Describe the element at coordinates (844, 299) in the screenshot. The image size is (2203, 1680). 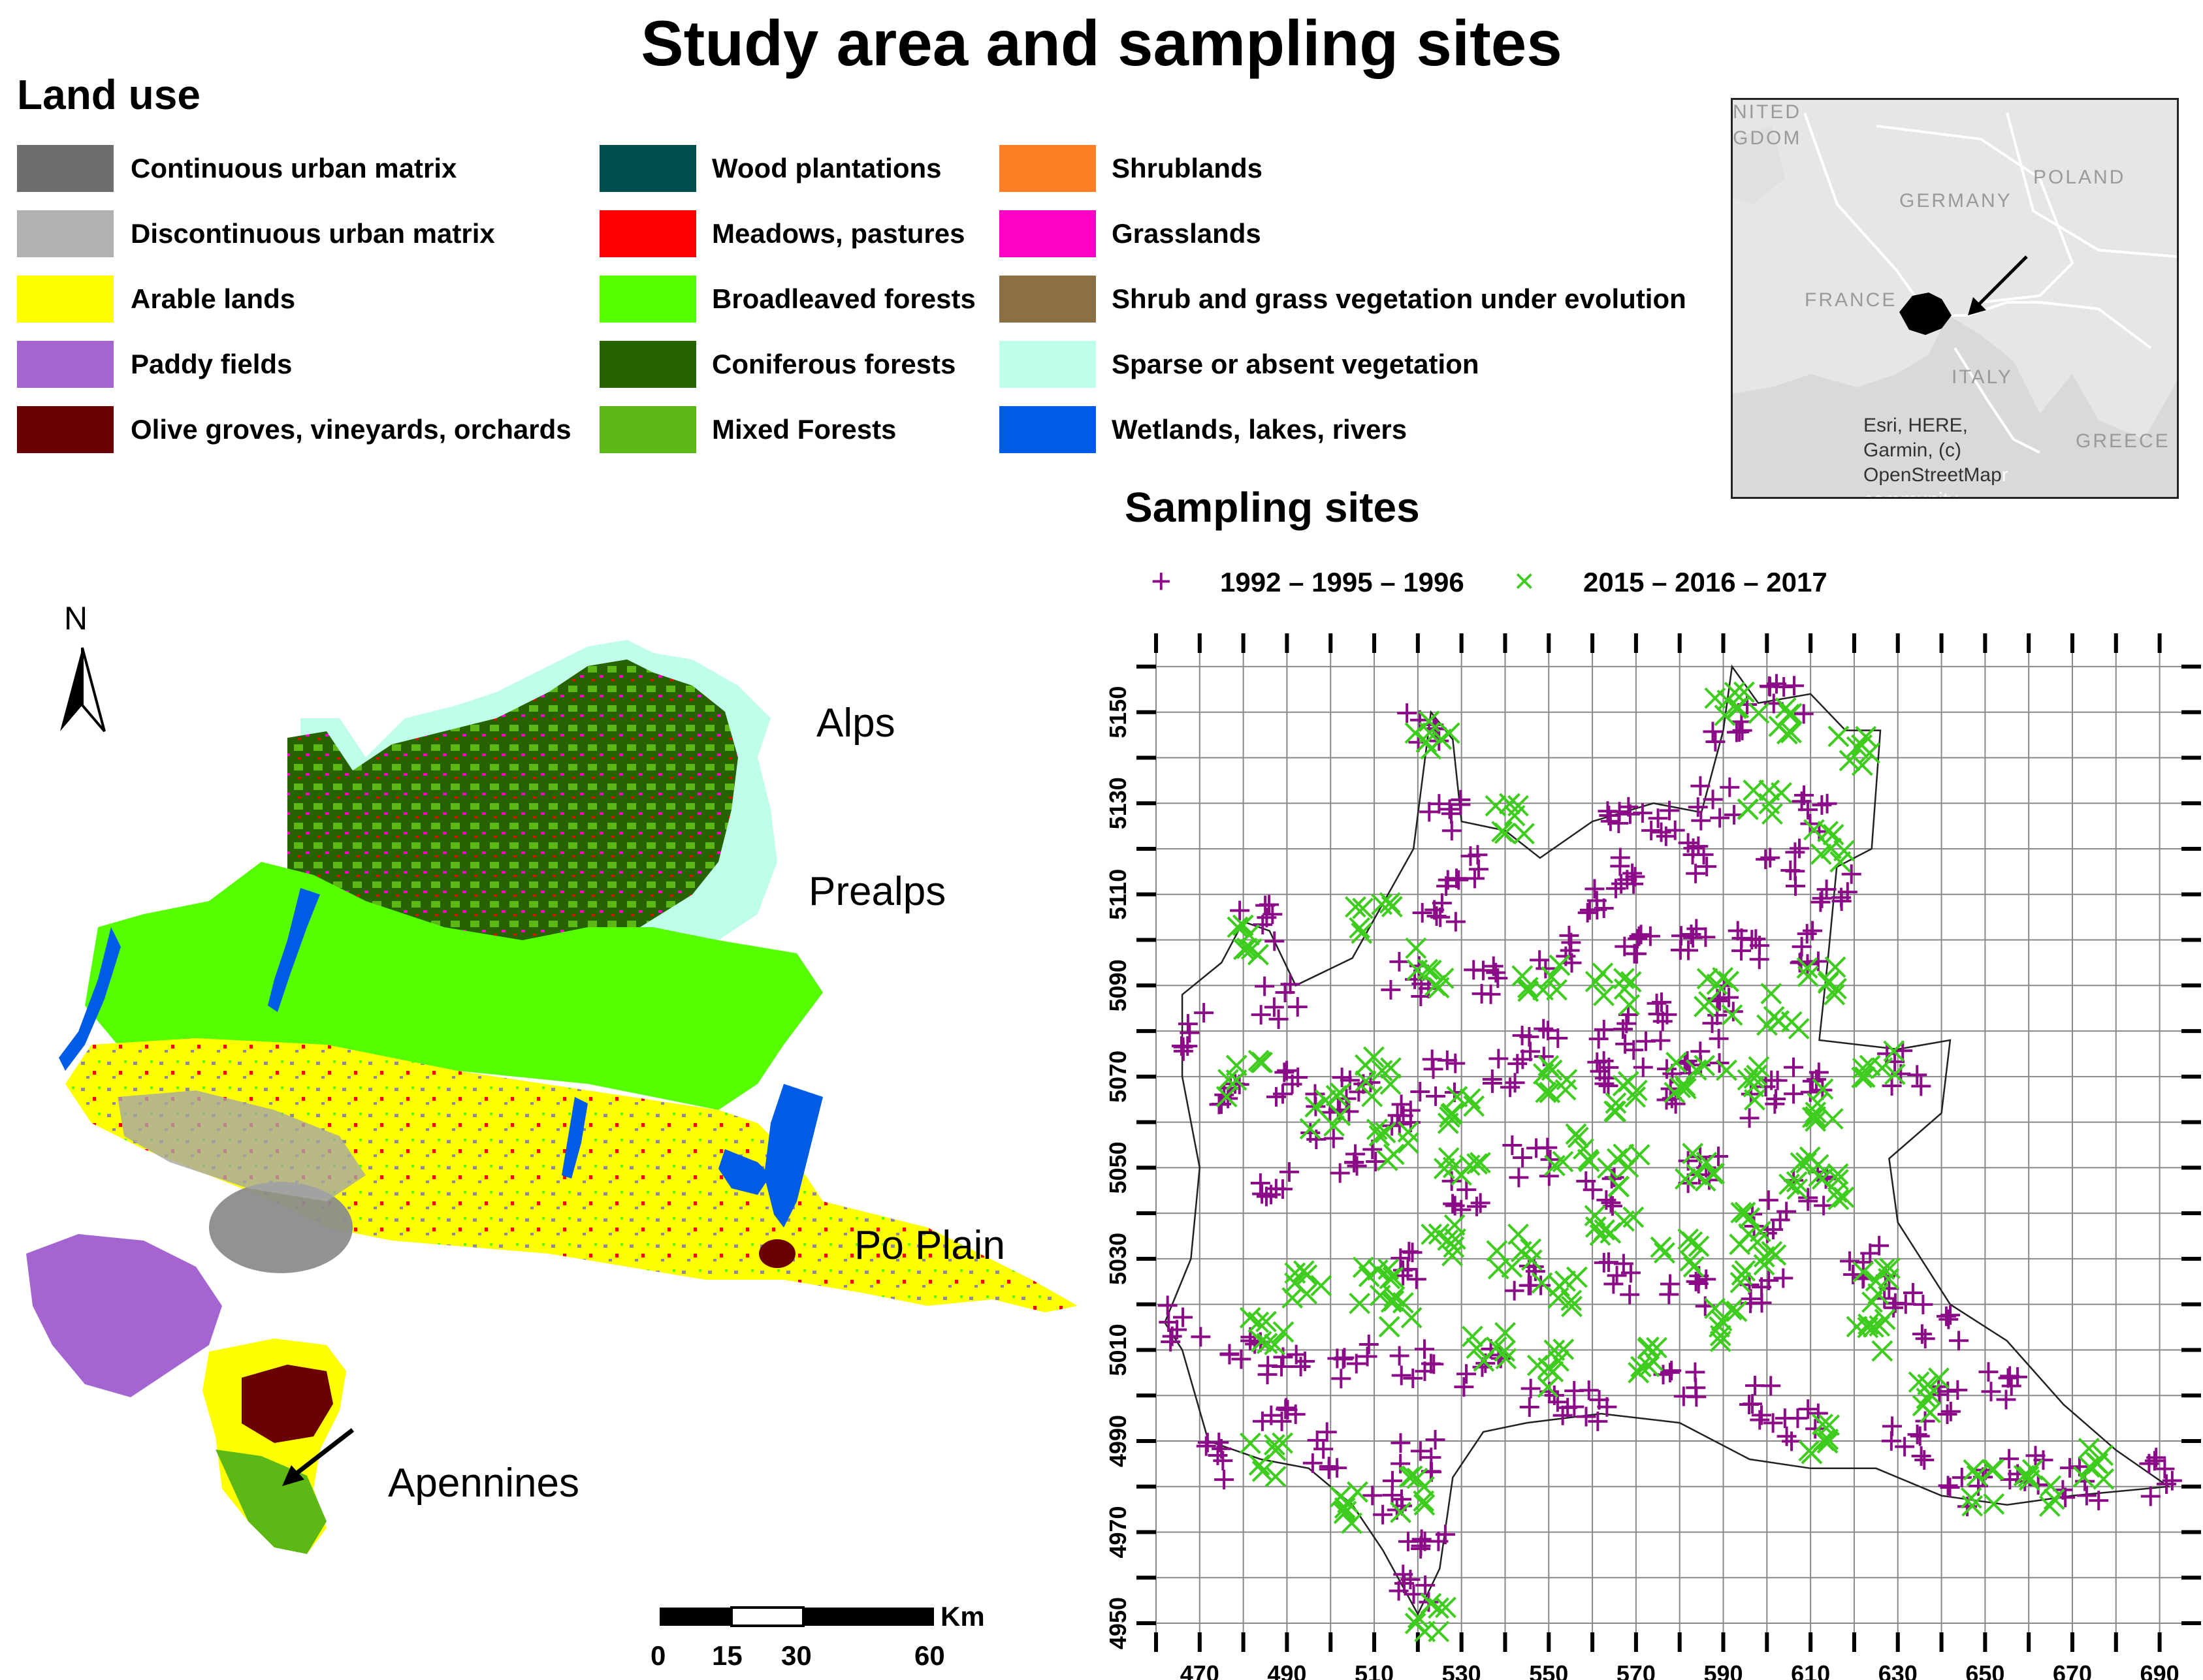
I see `legend-label: Broadleaved forests` at that location.